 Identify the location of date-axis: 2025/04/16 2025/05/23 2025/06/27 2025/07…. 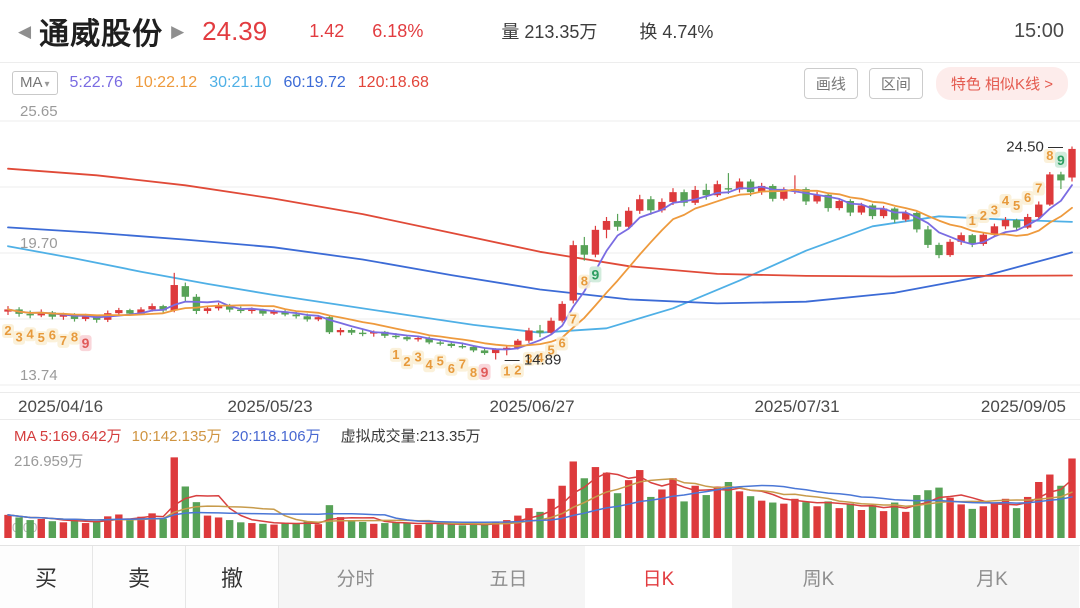
(540, 406).